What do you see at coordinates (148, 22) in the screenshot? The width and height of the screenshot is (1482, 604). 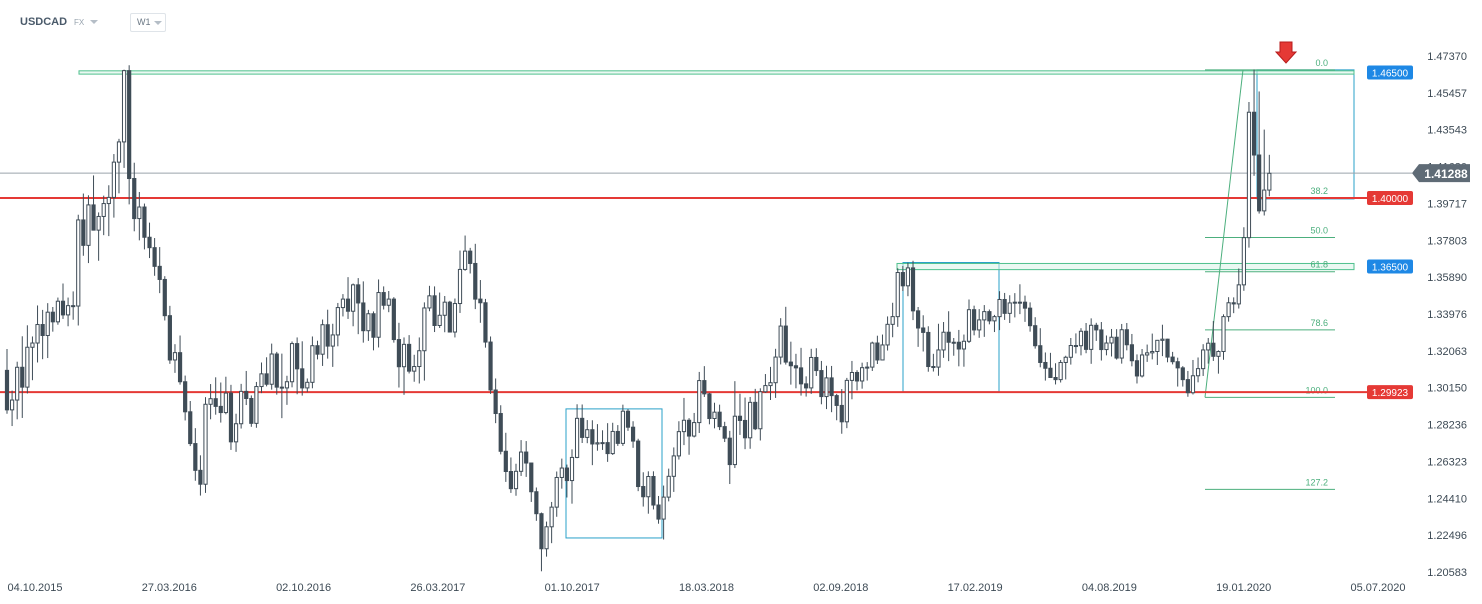 I see `timeframe-select: W1` at bounding box center [148, 22].